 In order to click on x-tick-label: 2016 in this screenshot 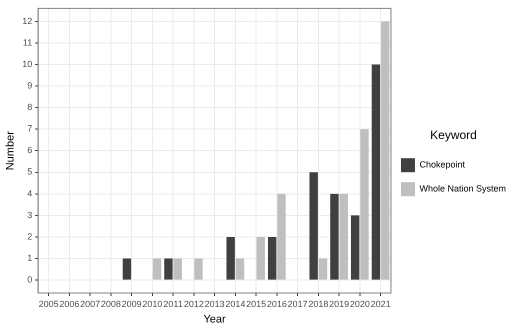, I will do `click(276, 303)`.